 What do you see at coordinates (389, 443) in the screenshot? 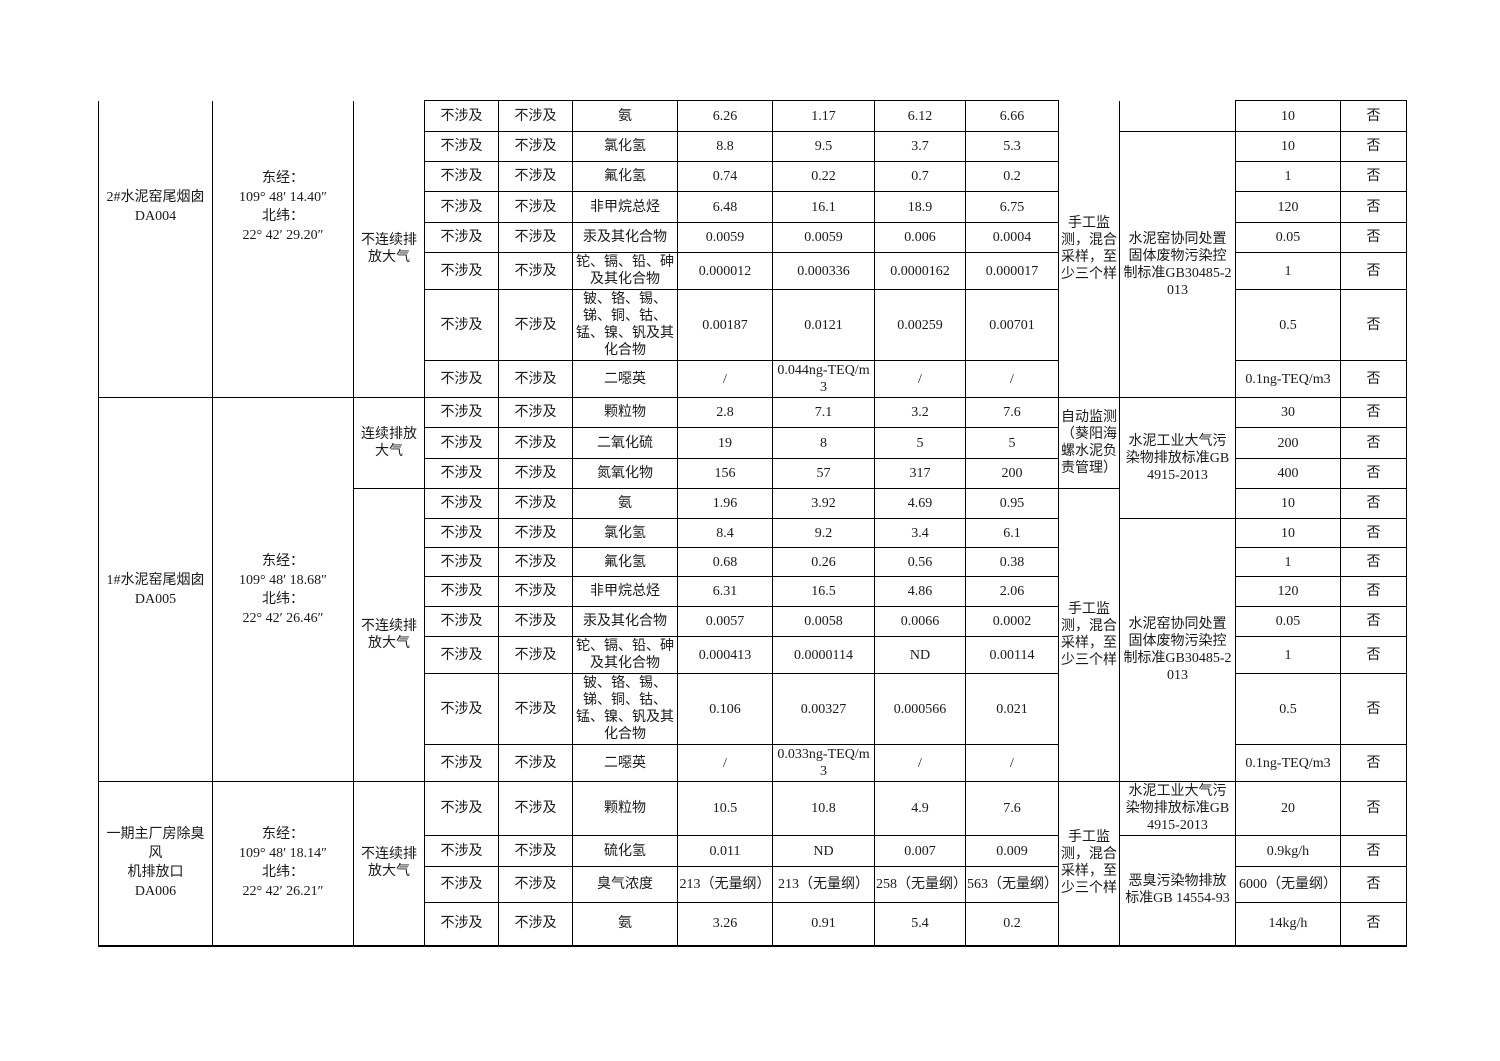
I see `discharge-mode-cell: 连续排放大气` at bounding box center [389, 443].